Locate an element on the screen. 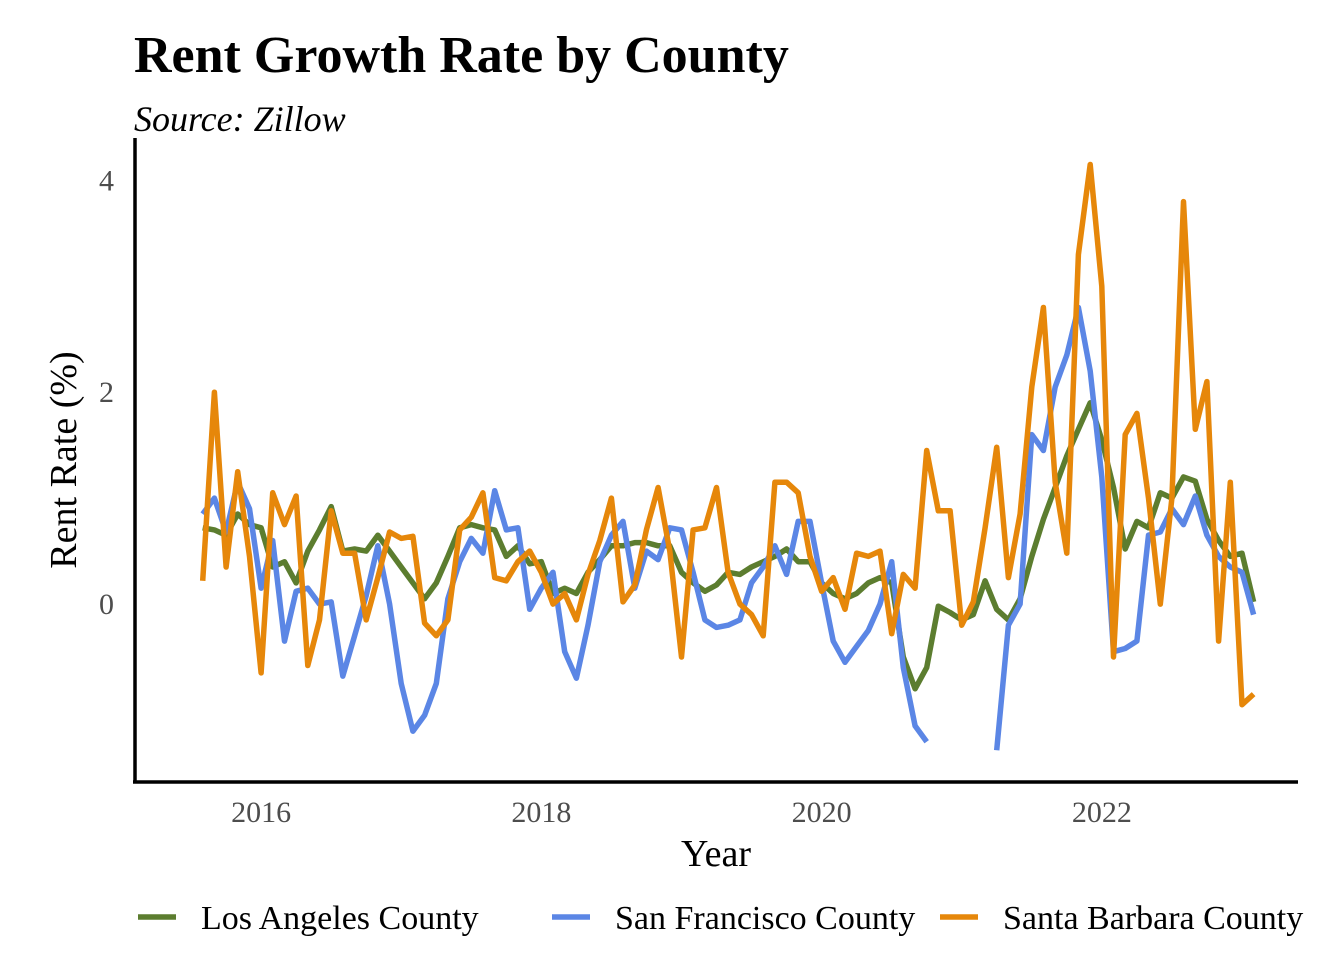 The width and height of the screenshot is (1344, 960). legend-item-santa-barbara-county: Santa Barbara County is located at coordinates (1121, 918).